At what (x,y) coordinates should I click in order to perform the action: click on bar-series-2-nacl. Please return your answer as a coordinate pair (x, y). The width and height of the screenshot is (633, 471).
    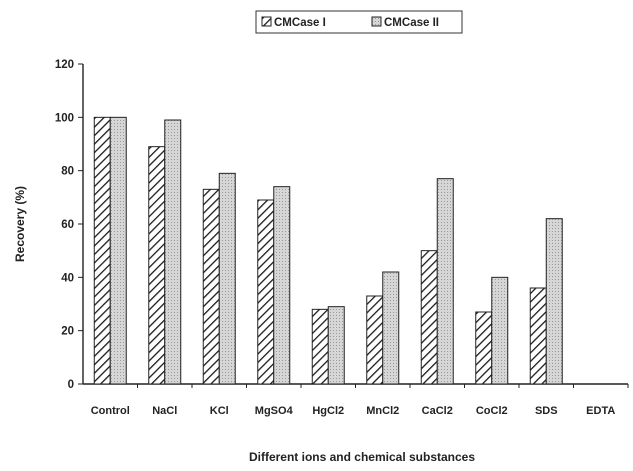
    Looking at the image, I should click on (173, 252).